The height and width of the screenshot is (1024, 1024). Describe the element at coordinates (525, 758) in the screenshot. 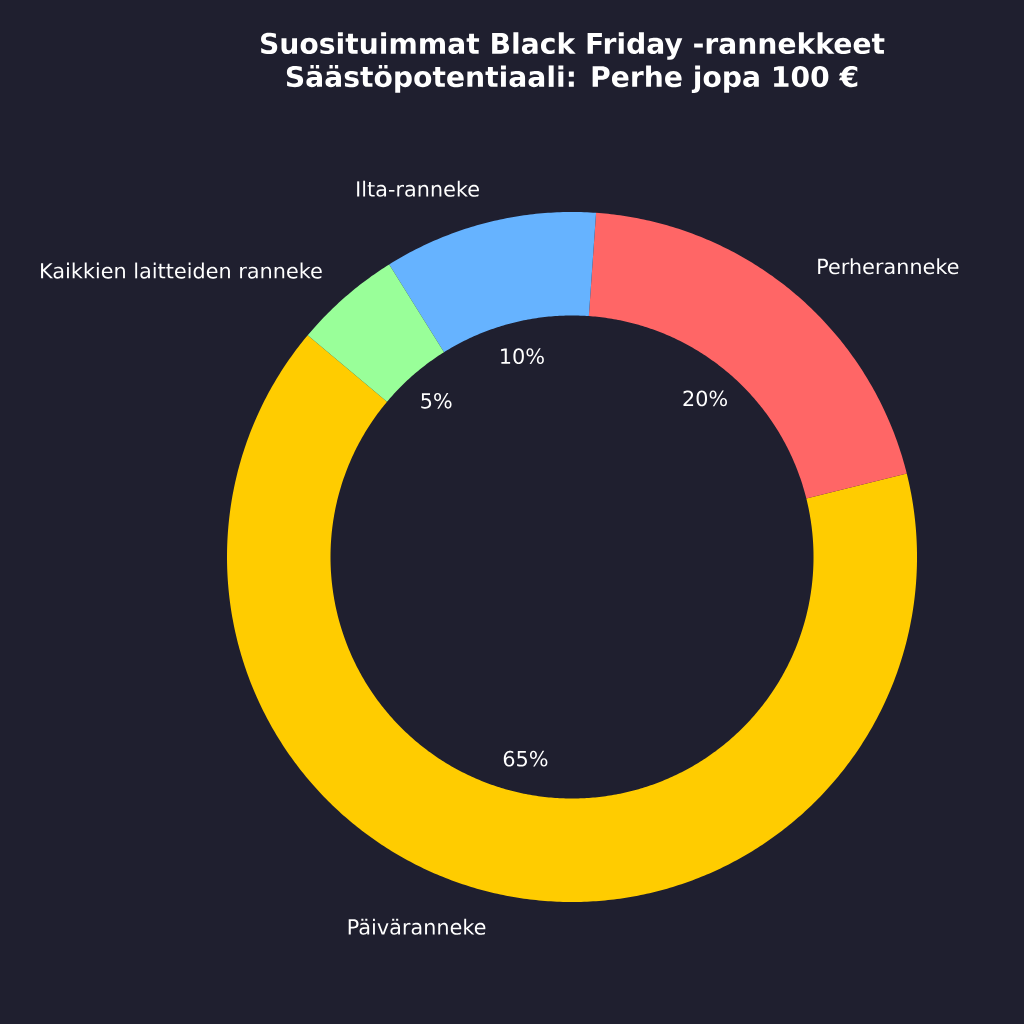

I see `data-label: 65%` at that location.